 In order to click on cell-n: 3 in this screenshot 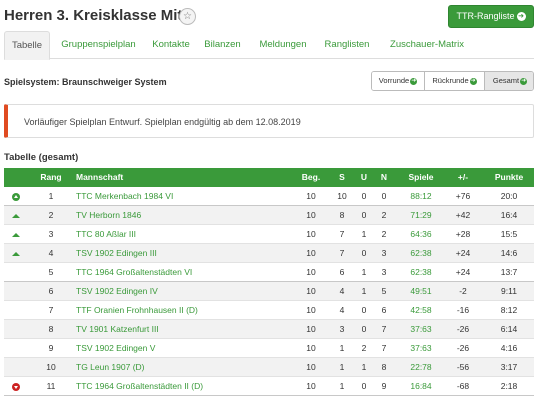, I will do `click(384, 253)`.